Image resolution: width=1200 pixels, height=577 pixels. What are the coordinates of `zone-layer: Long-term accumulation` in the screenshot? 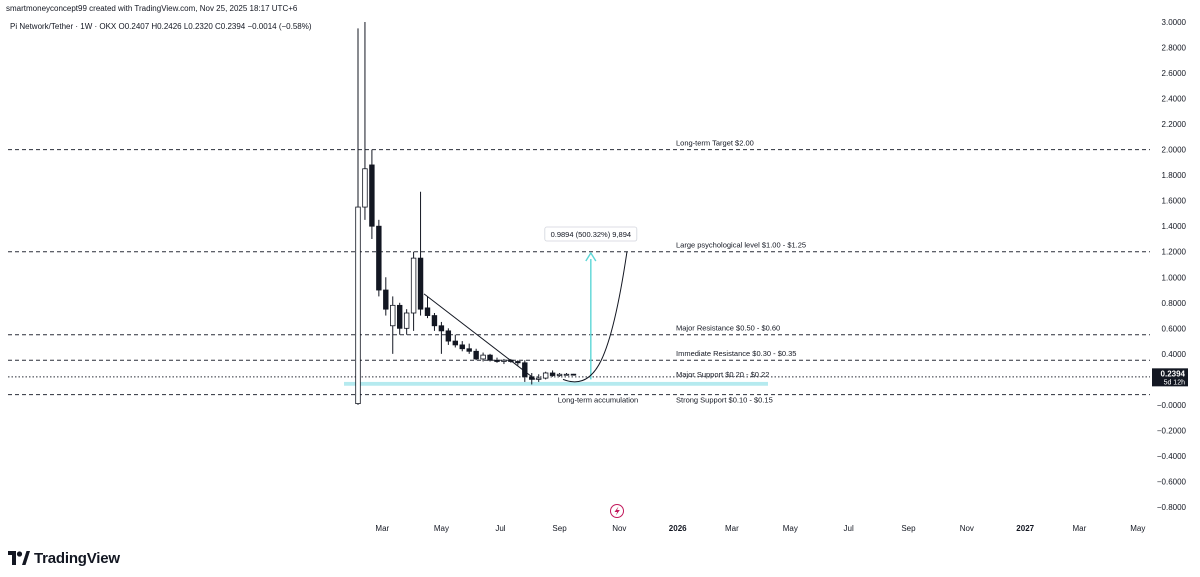 It's located at (556, 393).